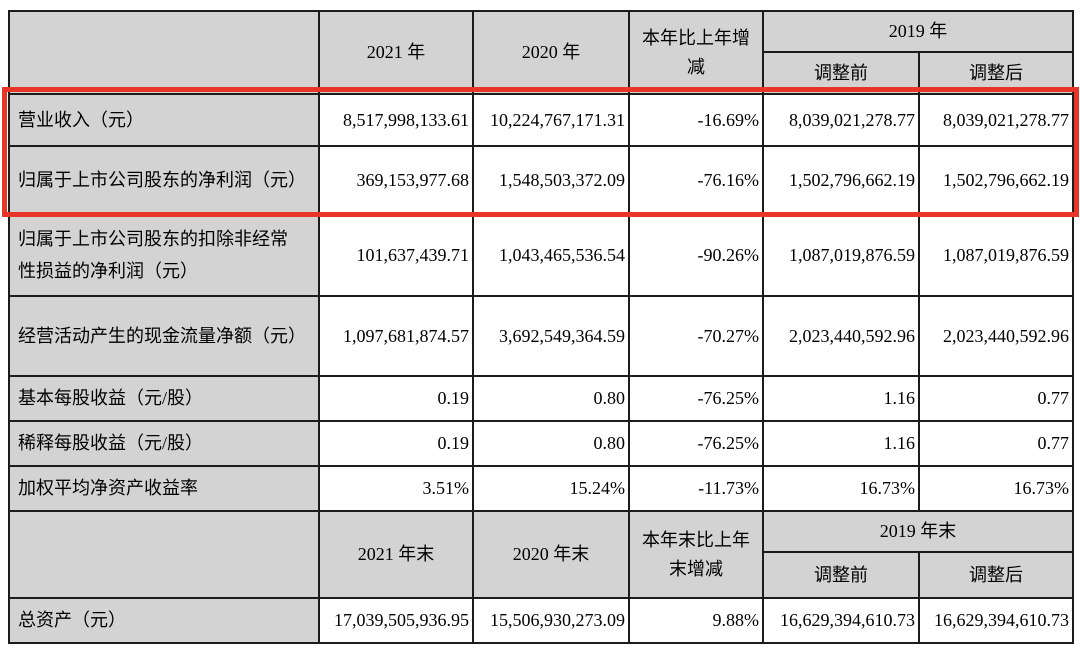  Describe the element at coordinates (841, 120) in the screenshot. I see `value-2019-before: 8,039,021,278.77` at that location.